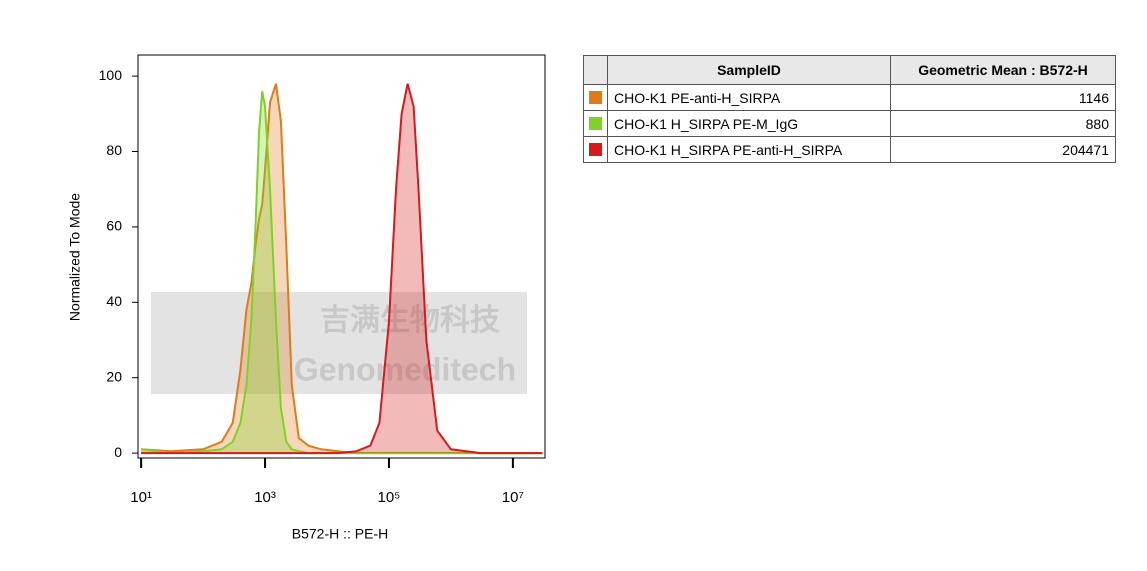 This screenshot has width=1147, height=571. I want to click on y-tick-label: 80, so click(114, 150).